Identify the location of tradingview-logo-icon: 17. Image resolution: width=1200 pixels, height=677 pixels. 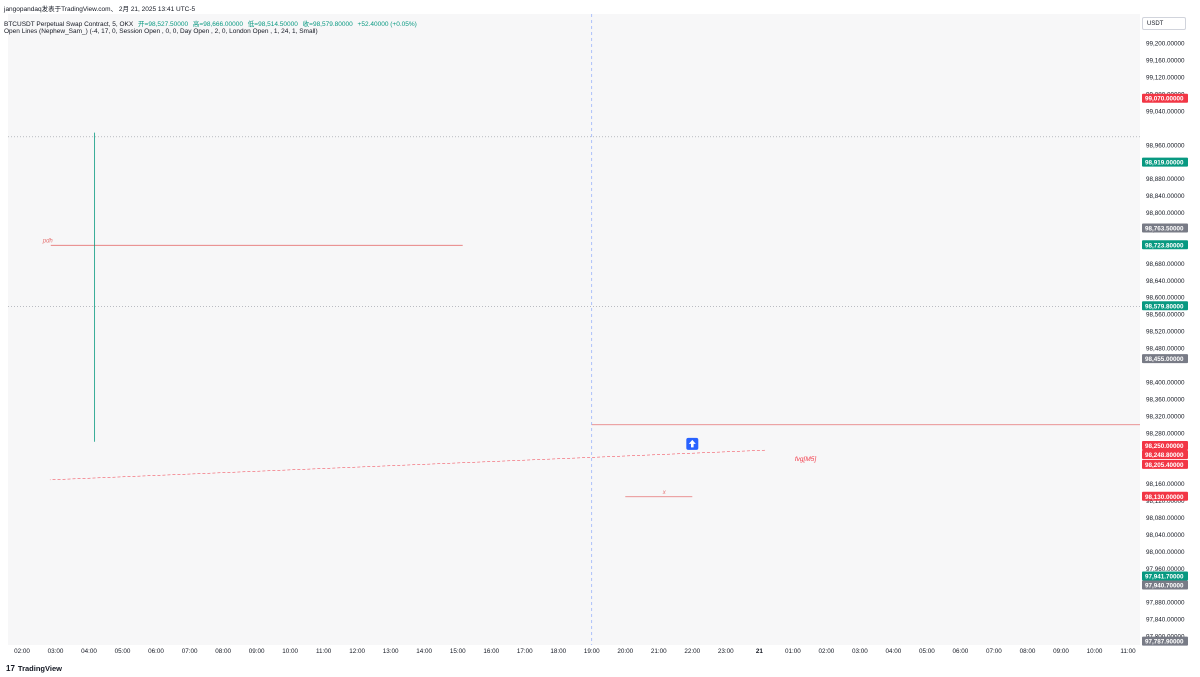
(10, 668).